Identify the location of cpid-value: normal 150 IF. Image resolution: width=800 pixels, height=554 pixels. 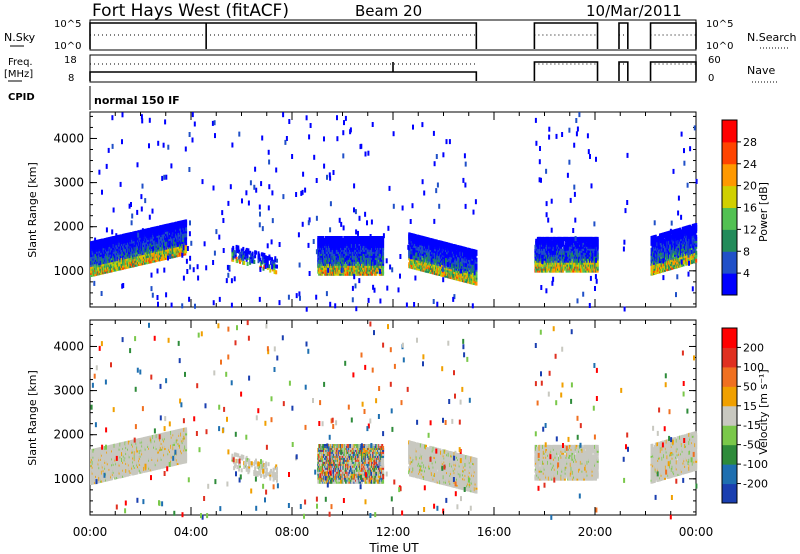
(137, 100).